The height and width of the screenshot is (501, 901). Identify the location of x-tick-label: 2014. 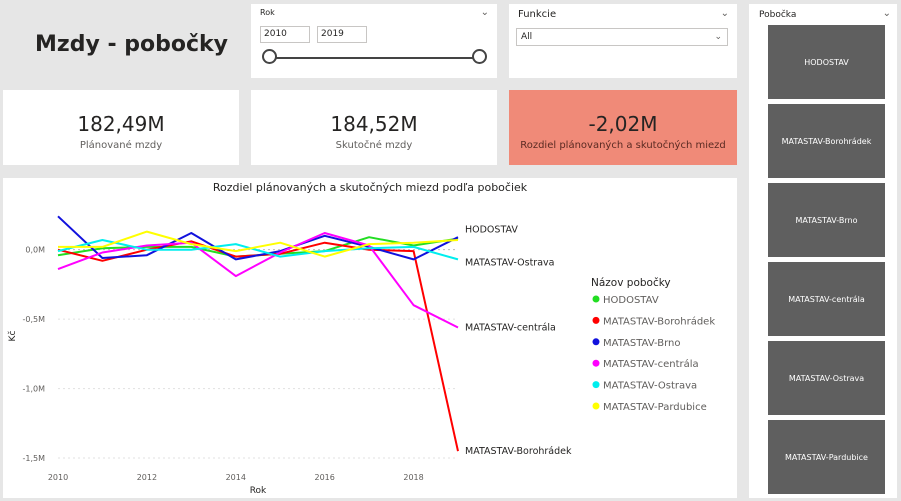
(236, 477).